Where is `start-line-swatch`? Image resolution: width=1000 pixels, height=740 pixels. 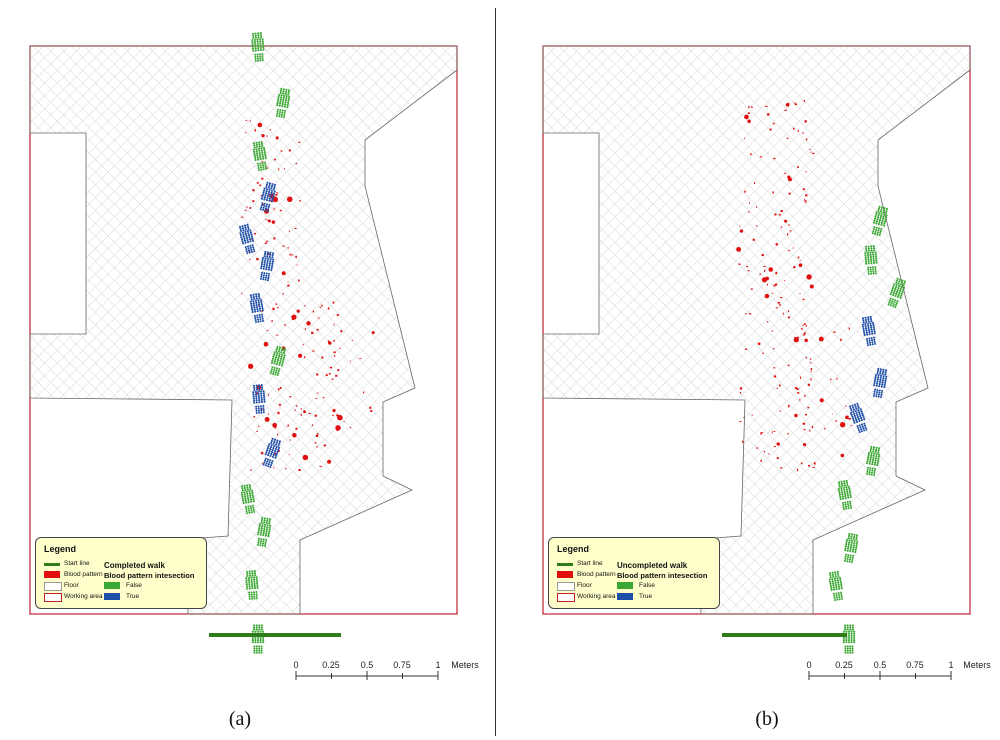
start-line-swatch is located at coordinates (52, 564).